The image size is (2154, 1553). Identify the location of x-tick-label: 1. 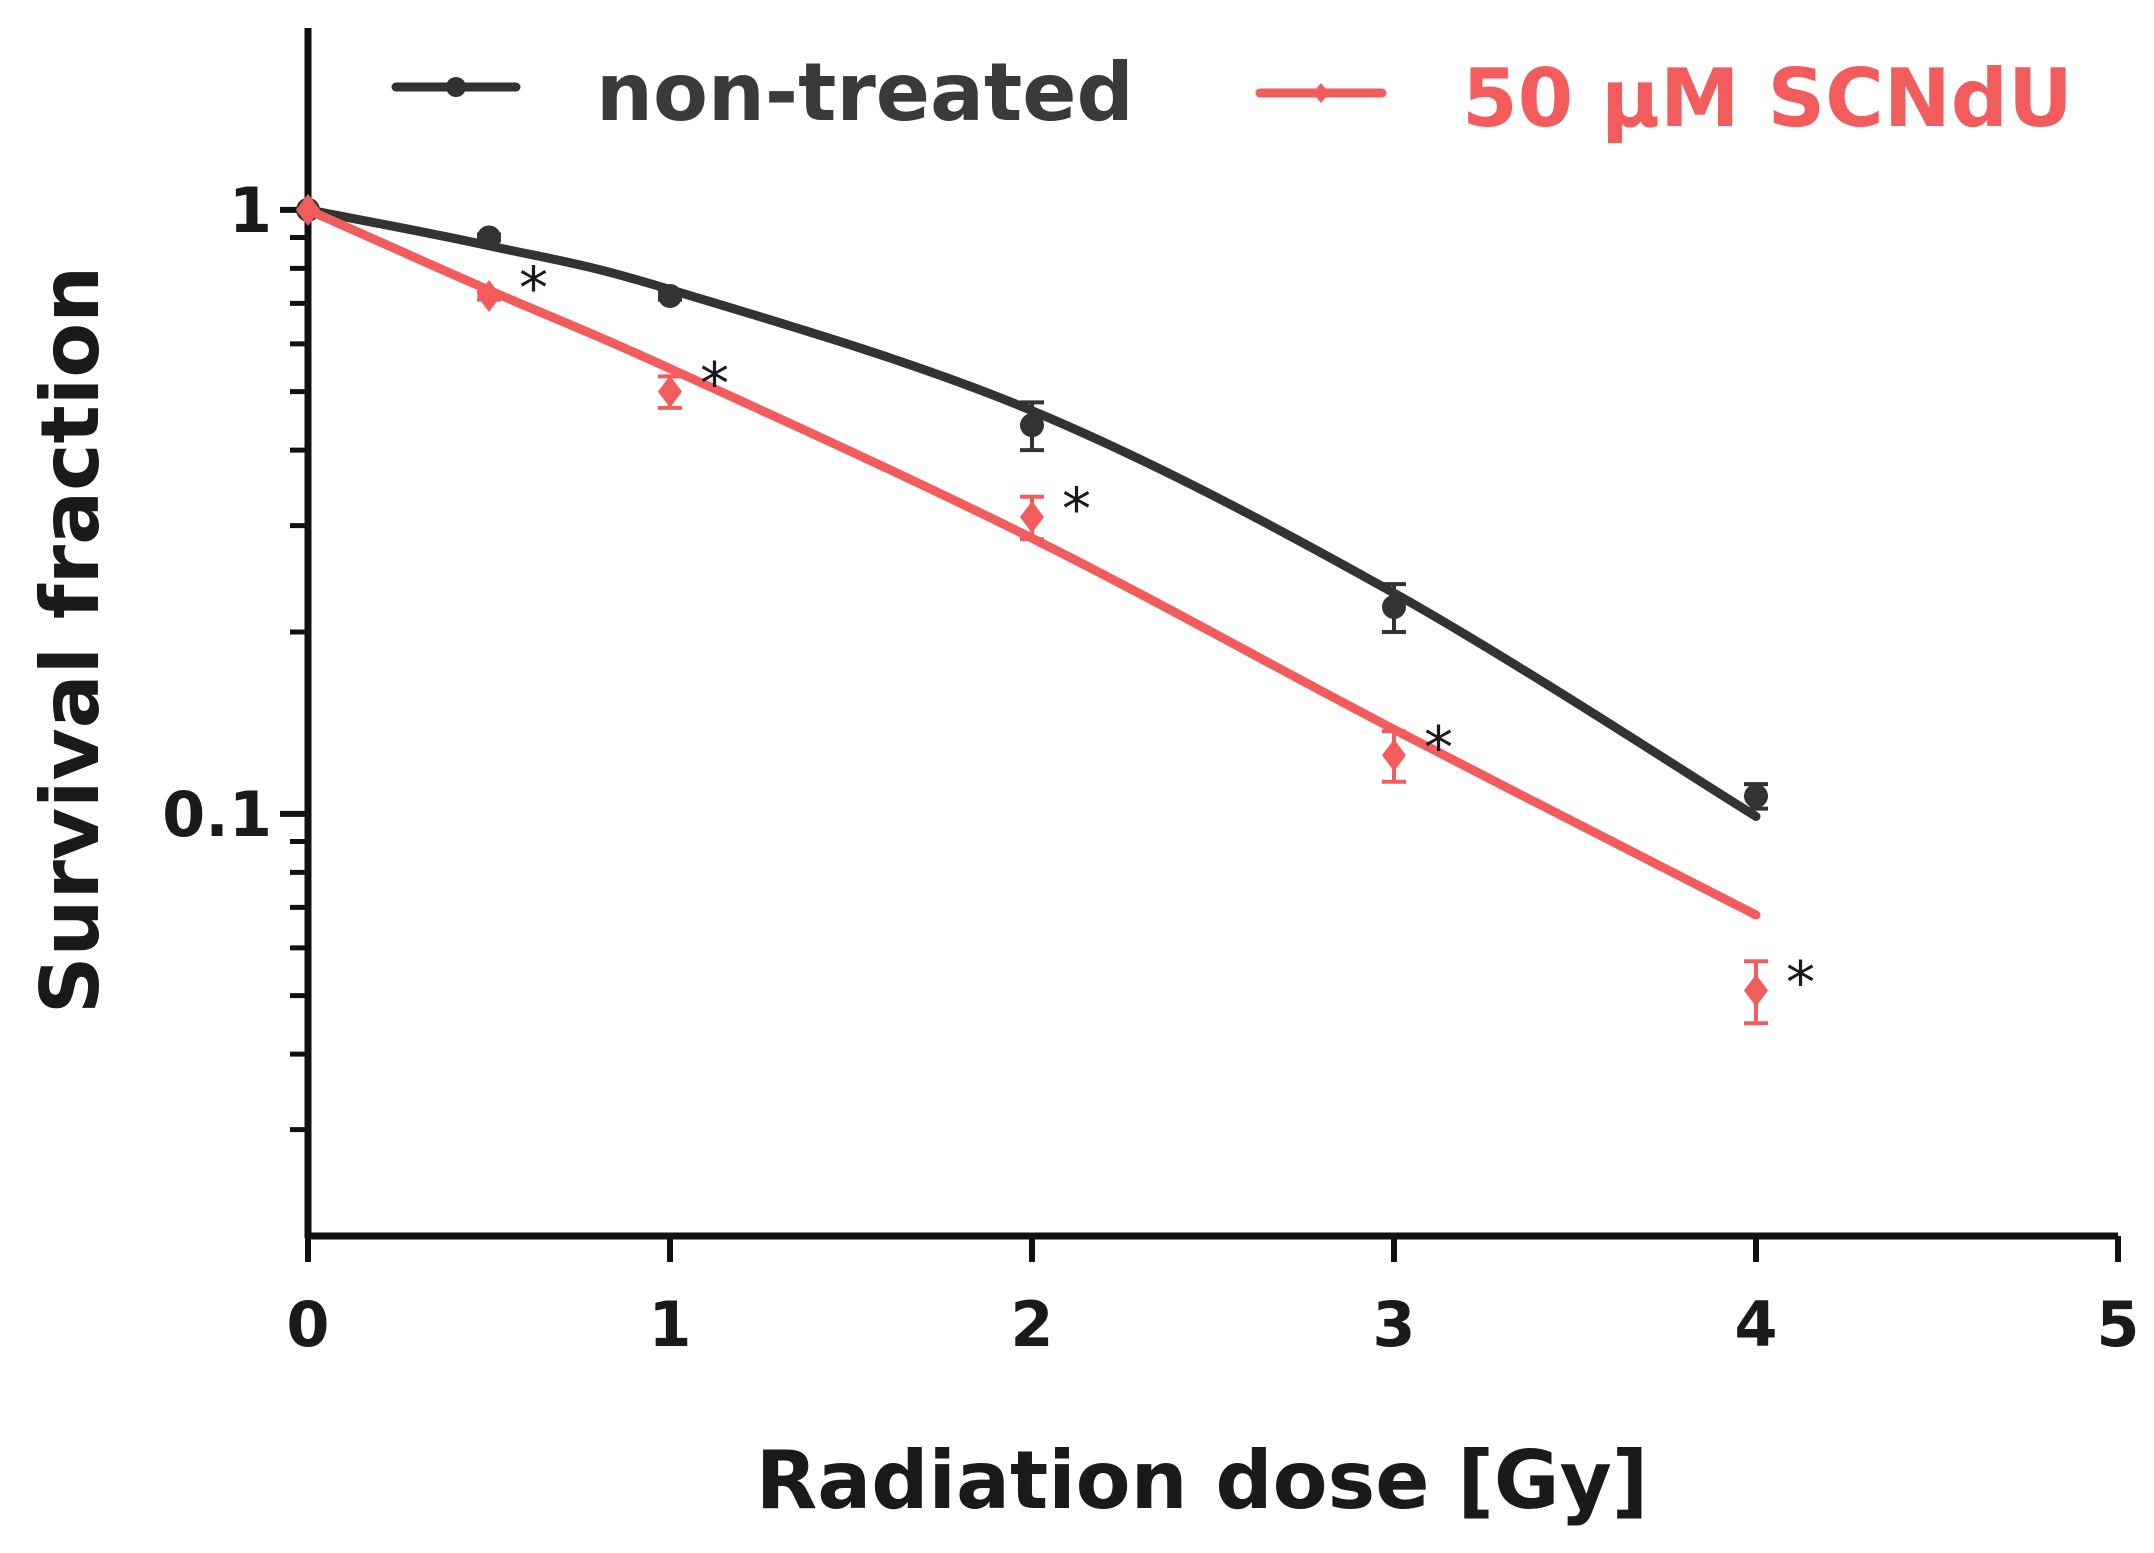
(669, 1324).